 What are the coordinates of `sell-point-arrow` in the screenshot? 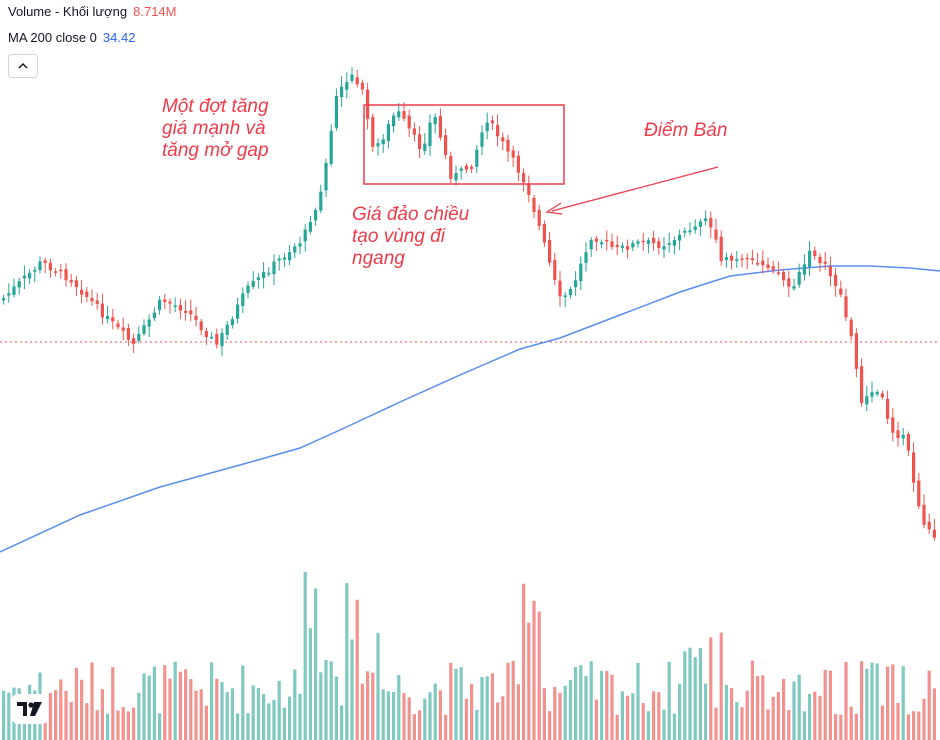 It's located at (635, 189).